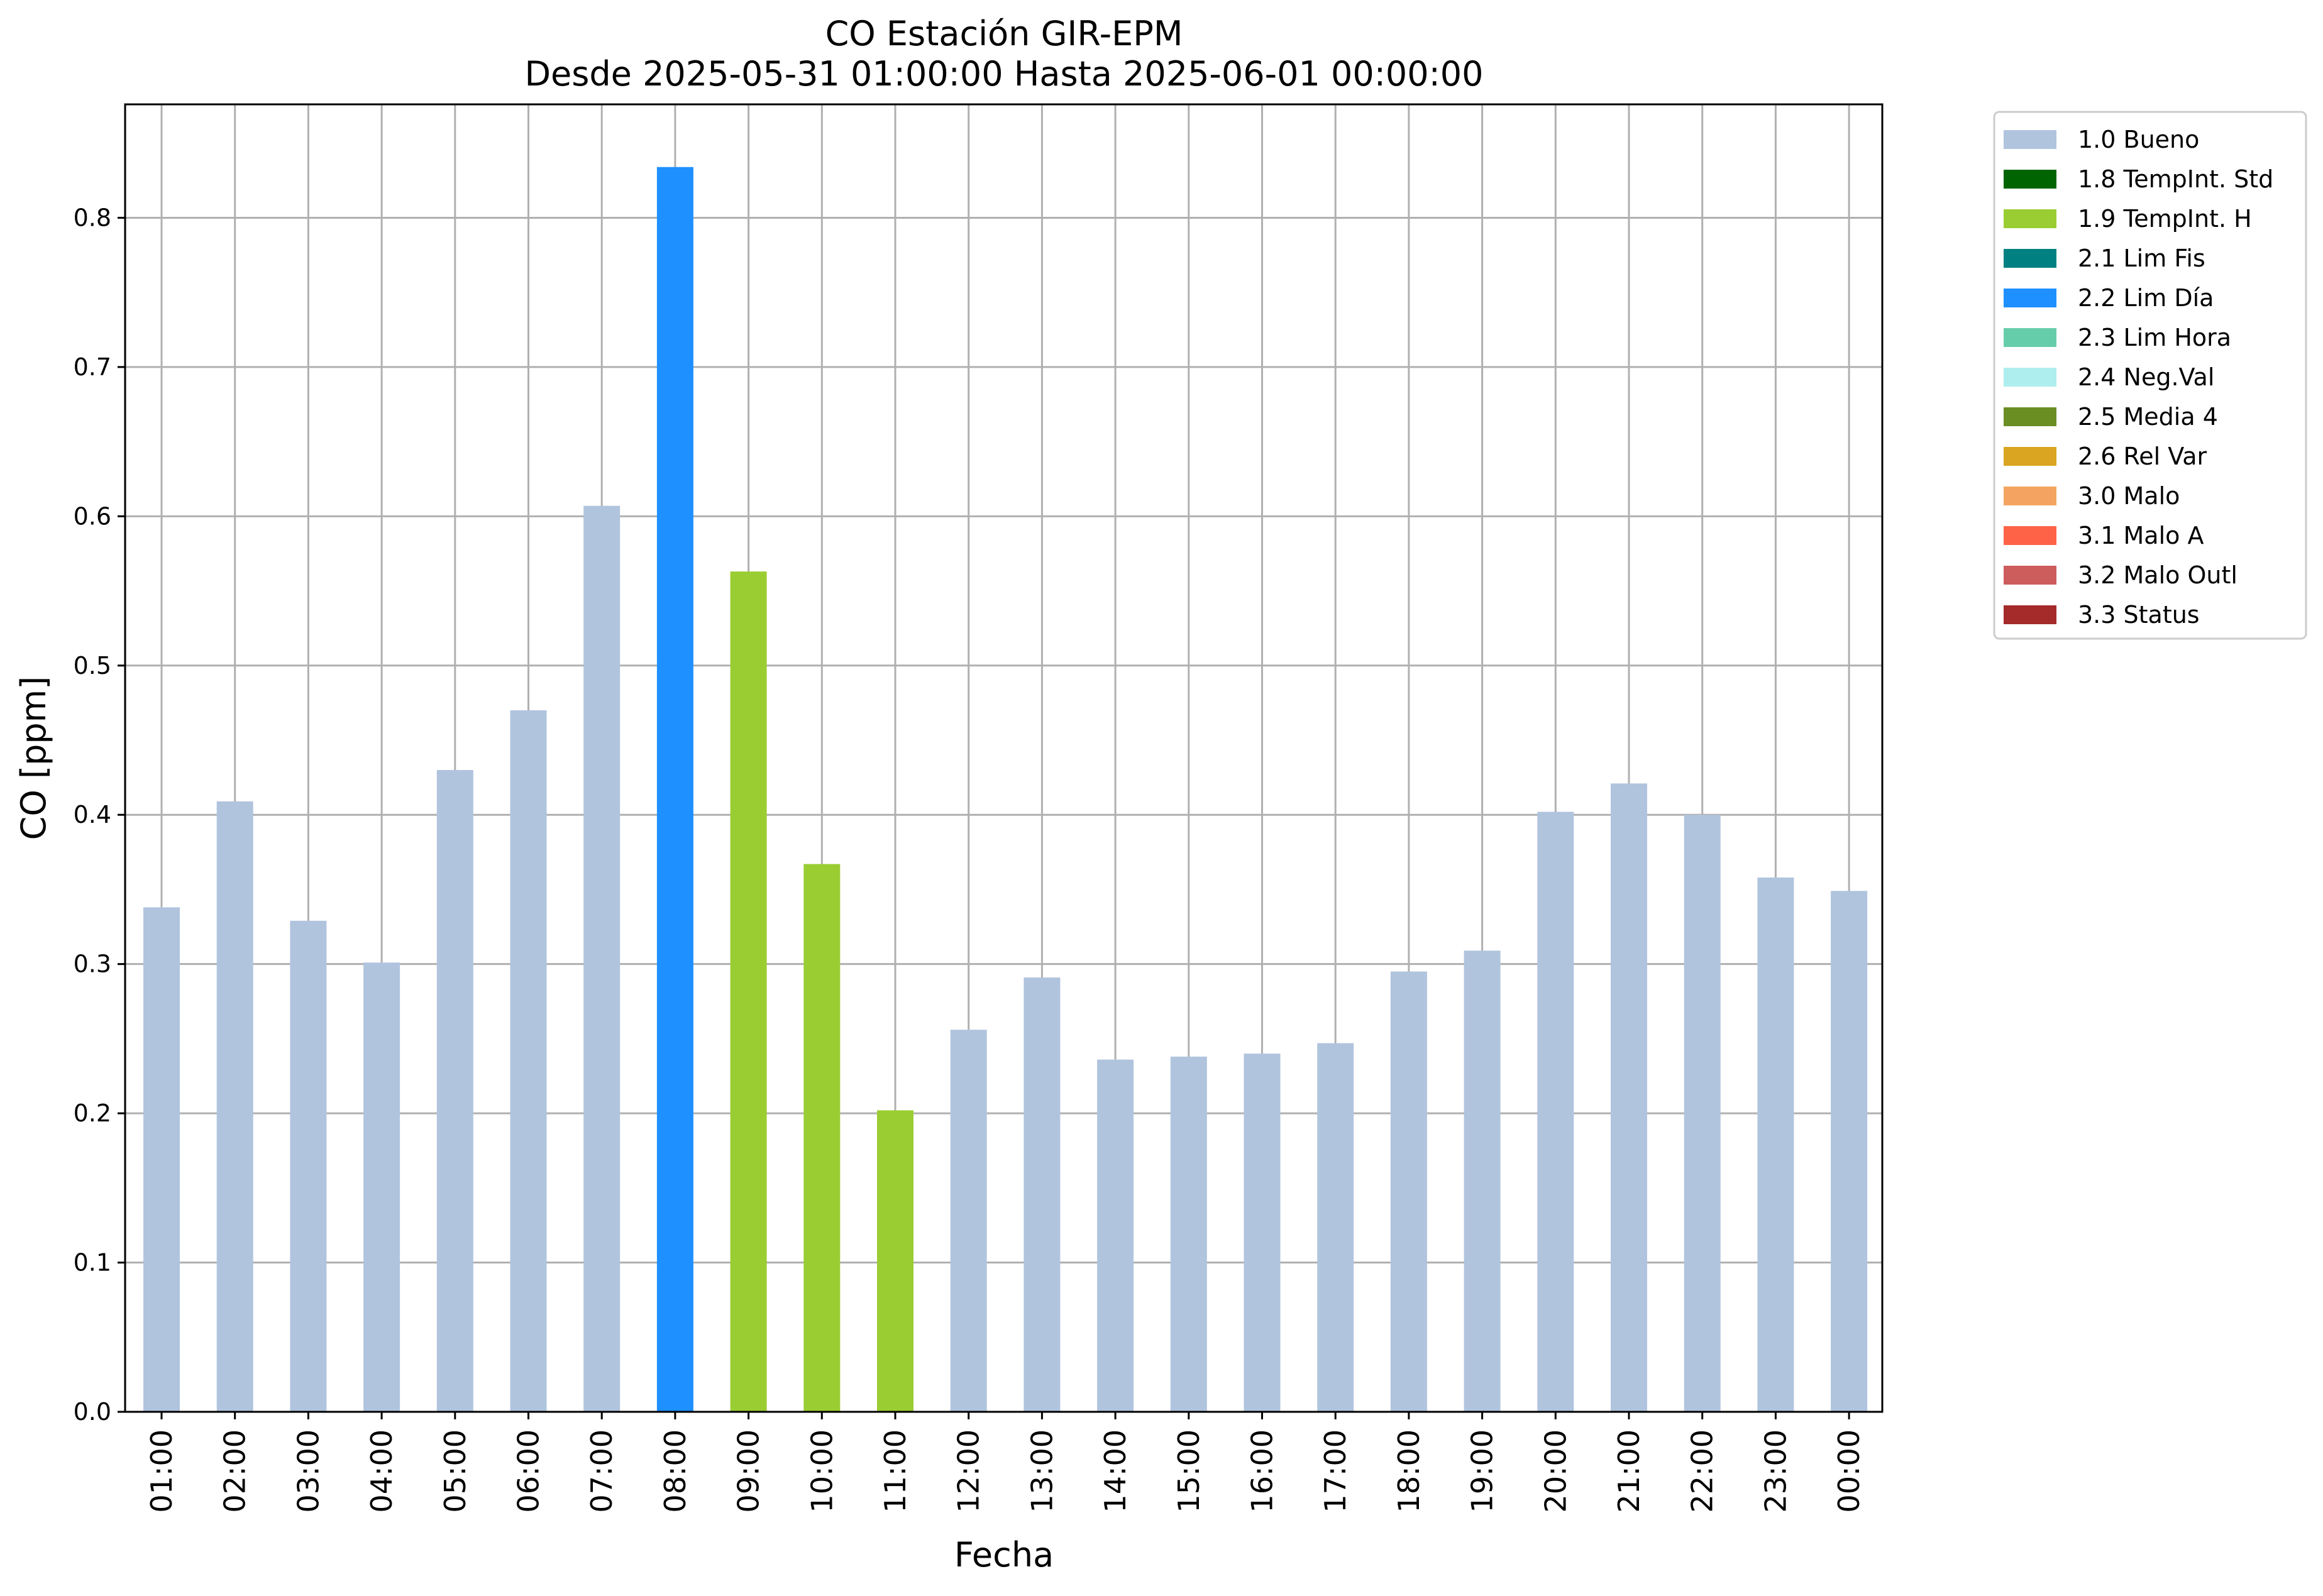 The image size is (2323, 1596). Describe the element at coordinates (162, 1471) in the screenshot. I see `x-tick-label: 01:00` at that location.